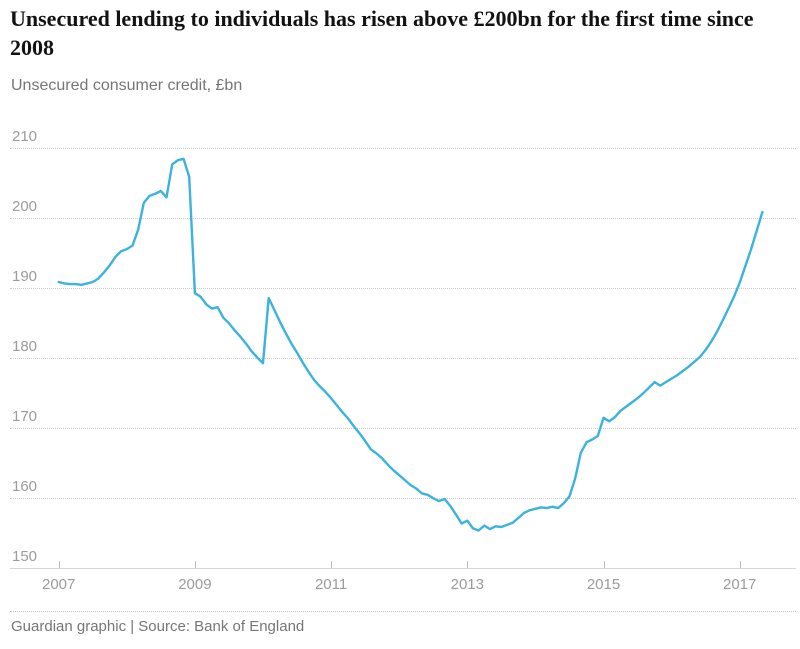  I want to click on y-tick-label-190: 190, so click(25, 277).